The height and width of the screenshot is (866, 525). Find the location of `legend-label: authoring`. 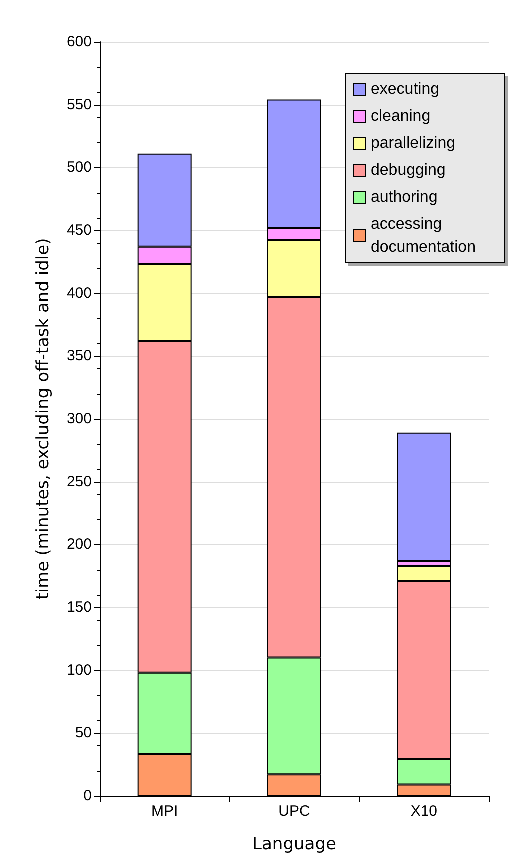

legend-label: authoring is located at coordinates (404, 197).